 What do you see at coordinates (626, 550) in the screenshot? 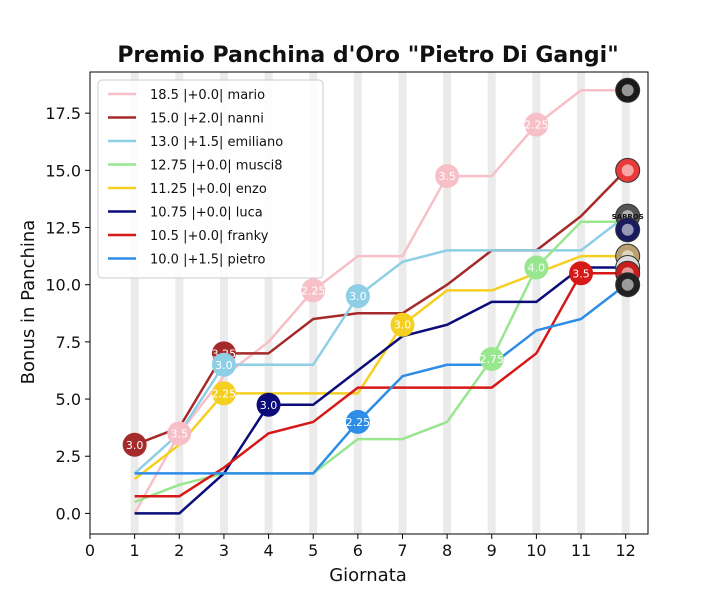
I see `x-tick-label: 12` at bounding box center [626, 550].